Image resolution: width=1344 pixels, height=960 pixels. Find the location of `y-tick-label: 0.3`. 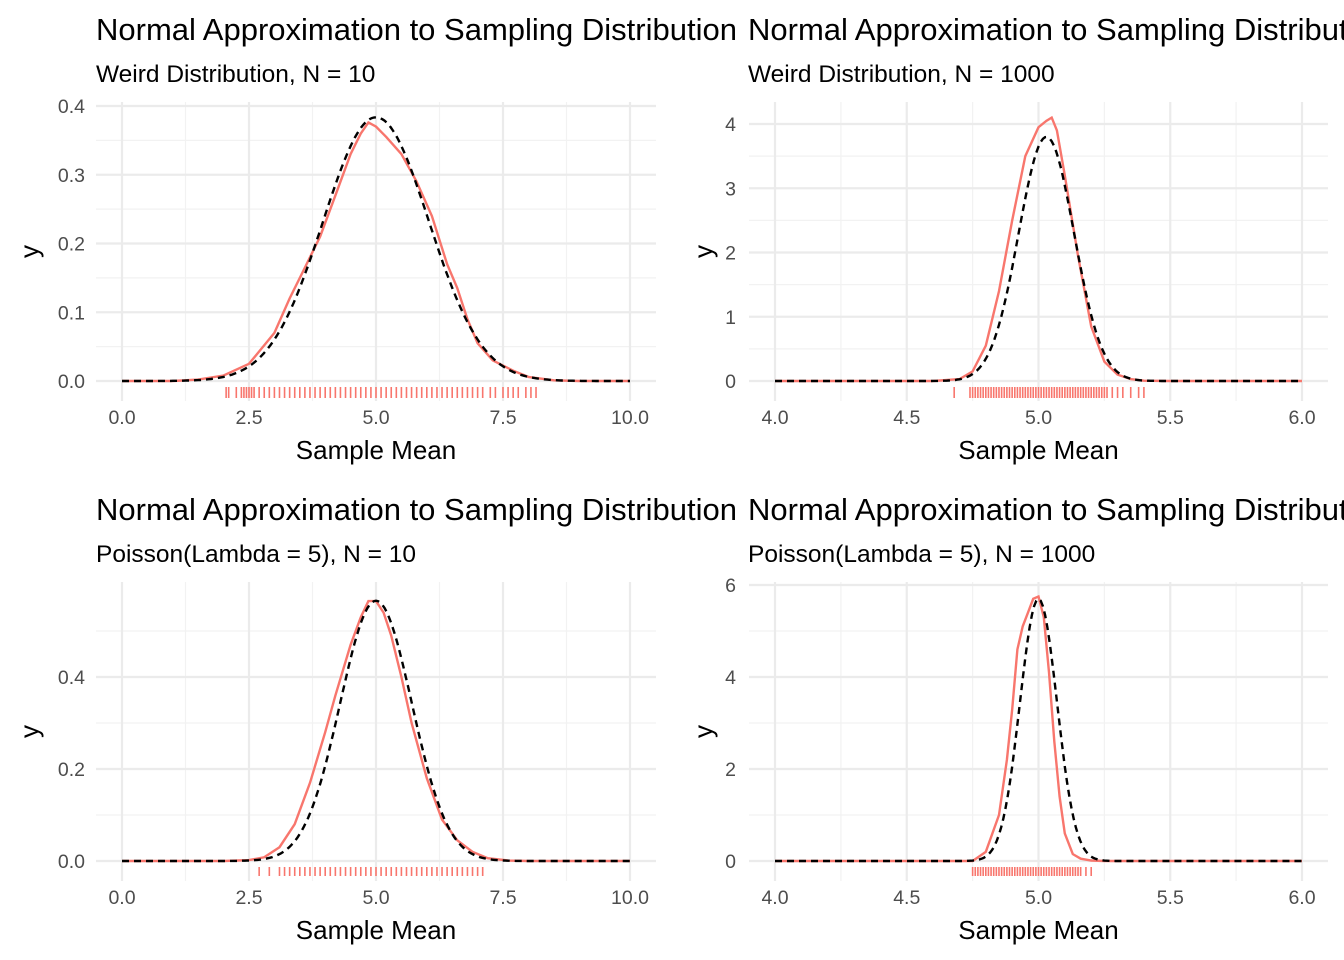

y-tick-label: 0.3 is located at coordinates (71, 176).